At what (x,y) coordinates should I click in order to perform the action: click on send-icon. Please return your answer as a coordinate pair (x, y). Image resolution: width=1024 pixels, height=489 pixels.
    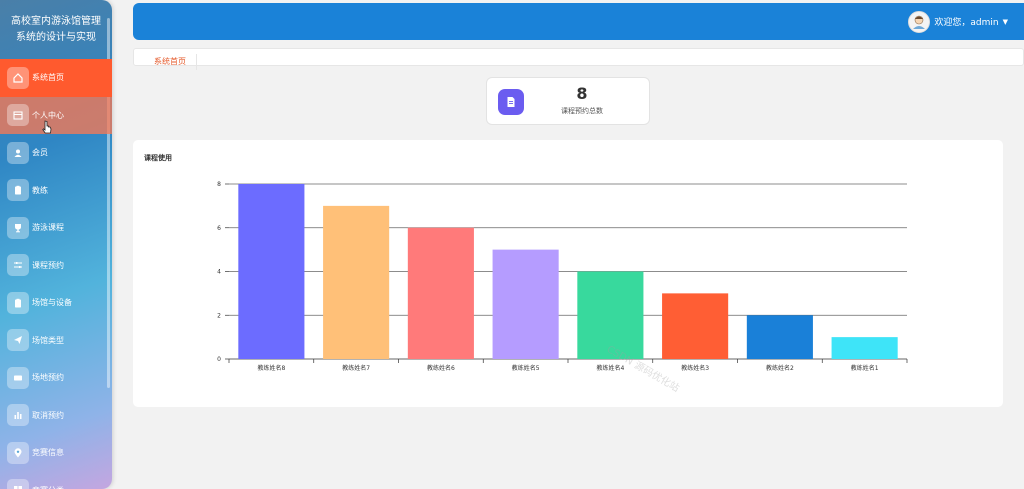
    Looking at the image, I should click on (18, 340).